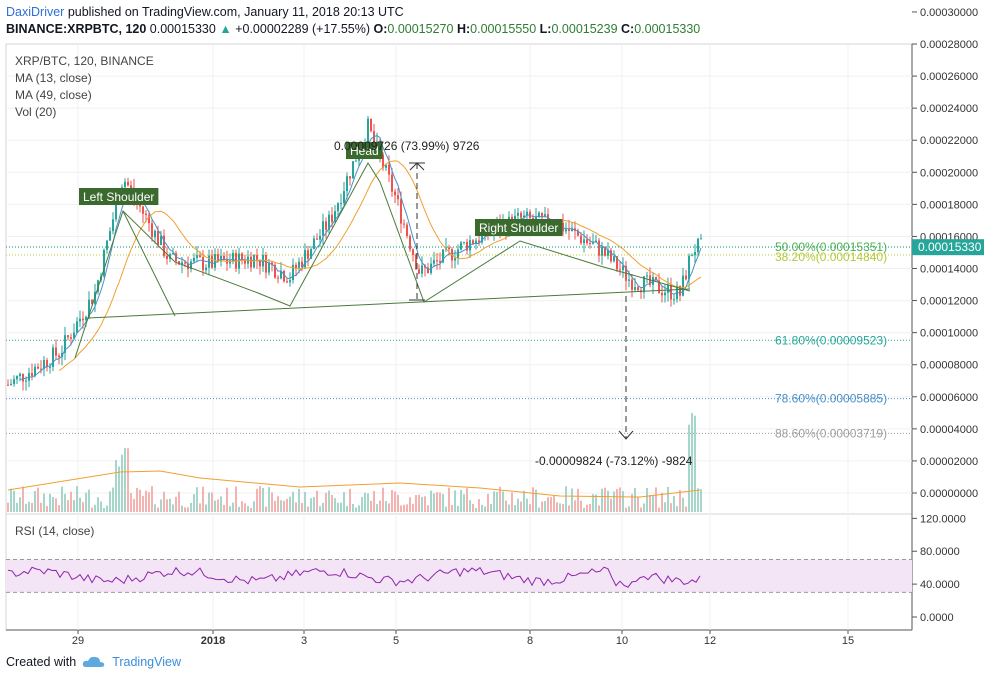  Describe the element at coordinates (949, 45) in the screenshot. I see `price-tick-label: 0.00028000` at that location.